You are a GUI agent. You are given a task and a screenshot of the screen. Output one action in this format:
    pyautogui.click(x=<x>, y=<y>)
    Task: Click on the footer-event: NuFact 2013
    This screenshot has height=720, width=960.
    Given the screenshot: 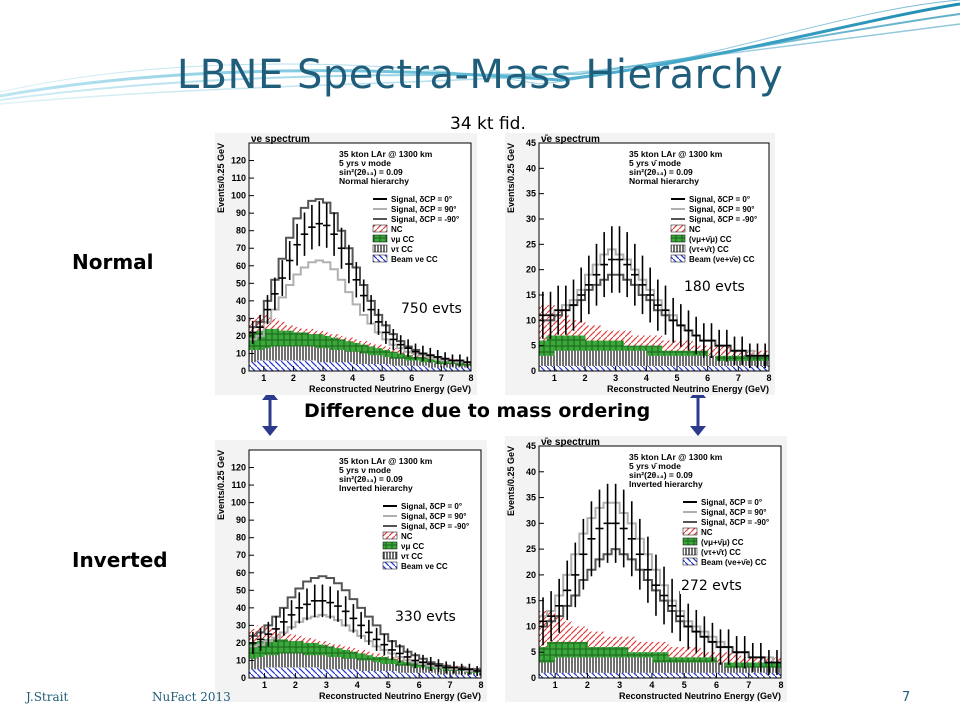 What is the action you would take?
    pyautogui.click(x=191, y=697)
    